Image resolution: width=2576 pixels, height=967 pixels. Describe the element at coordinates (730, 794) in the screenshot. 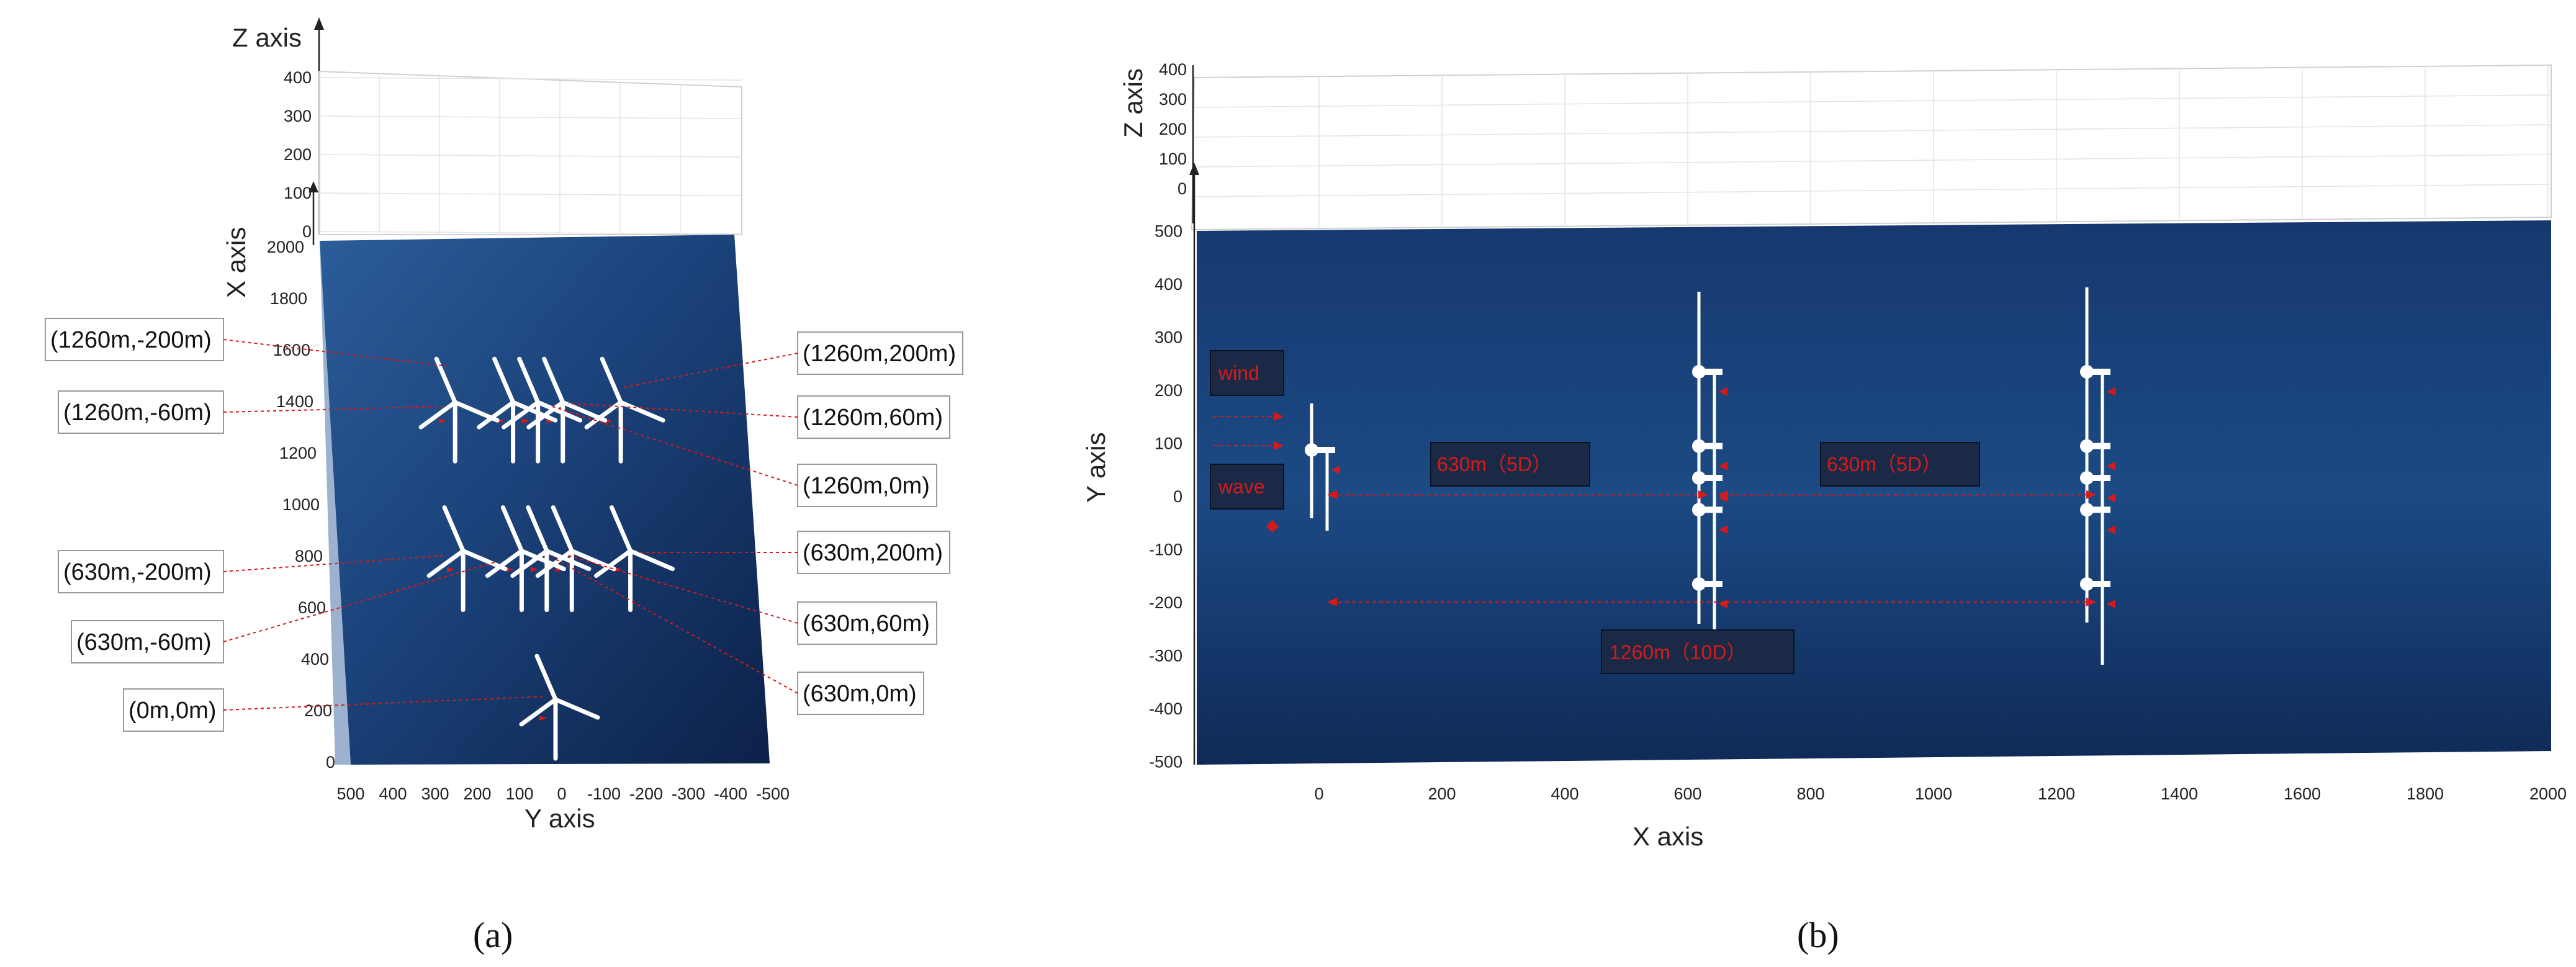

I see `y-tick-label-a: -400` at that location.